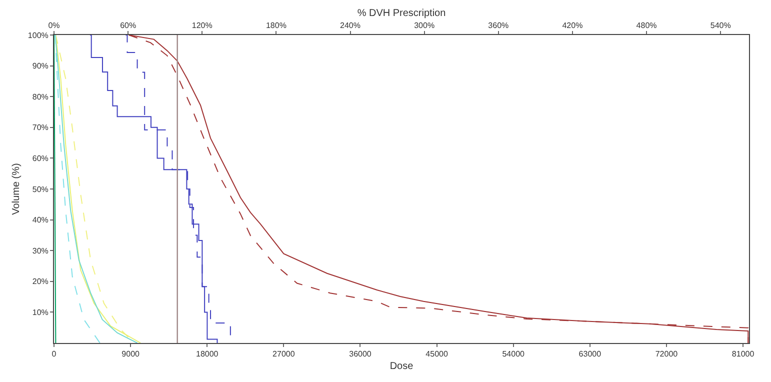 This screenshot has width=771, height=382. What do you see at coordinates (40, 251) in the screenshot?
I see `y-tick-label: 30%` at bounding box center [40, 251].